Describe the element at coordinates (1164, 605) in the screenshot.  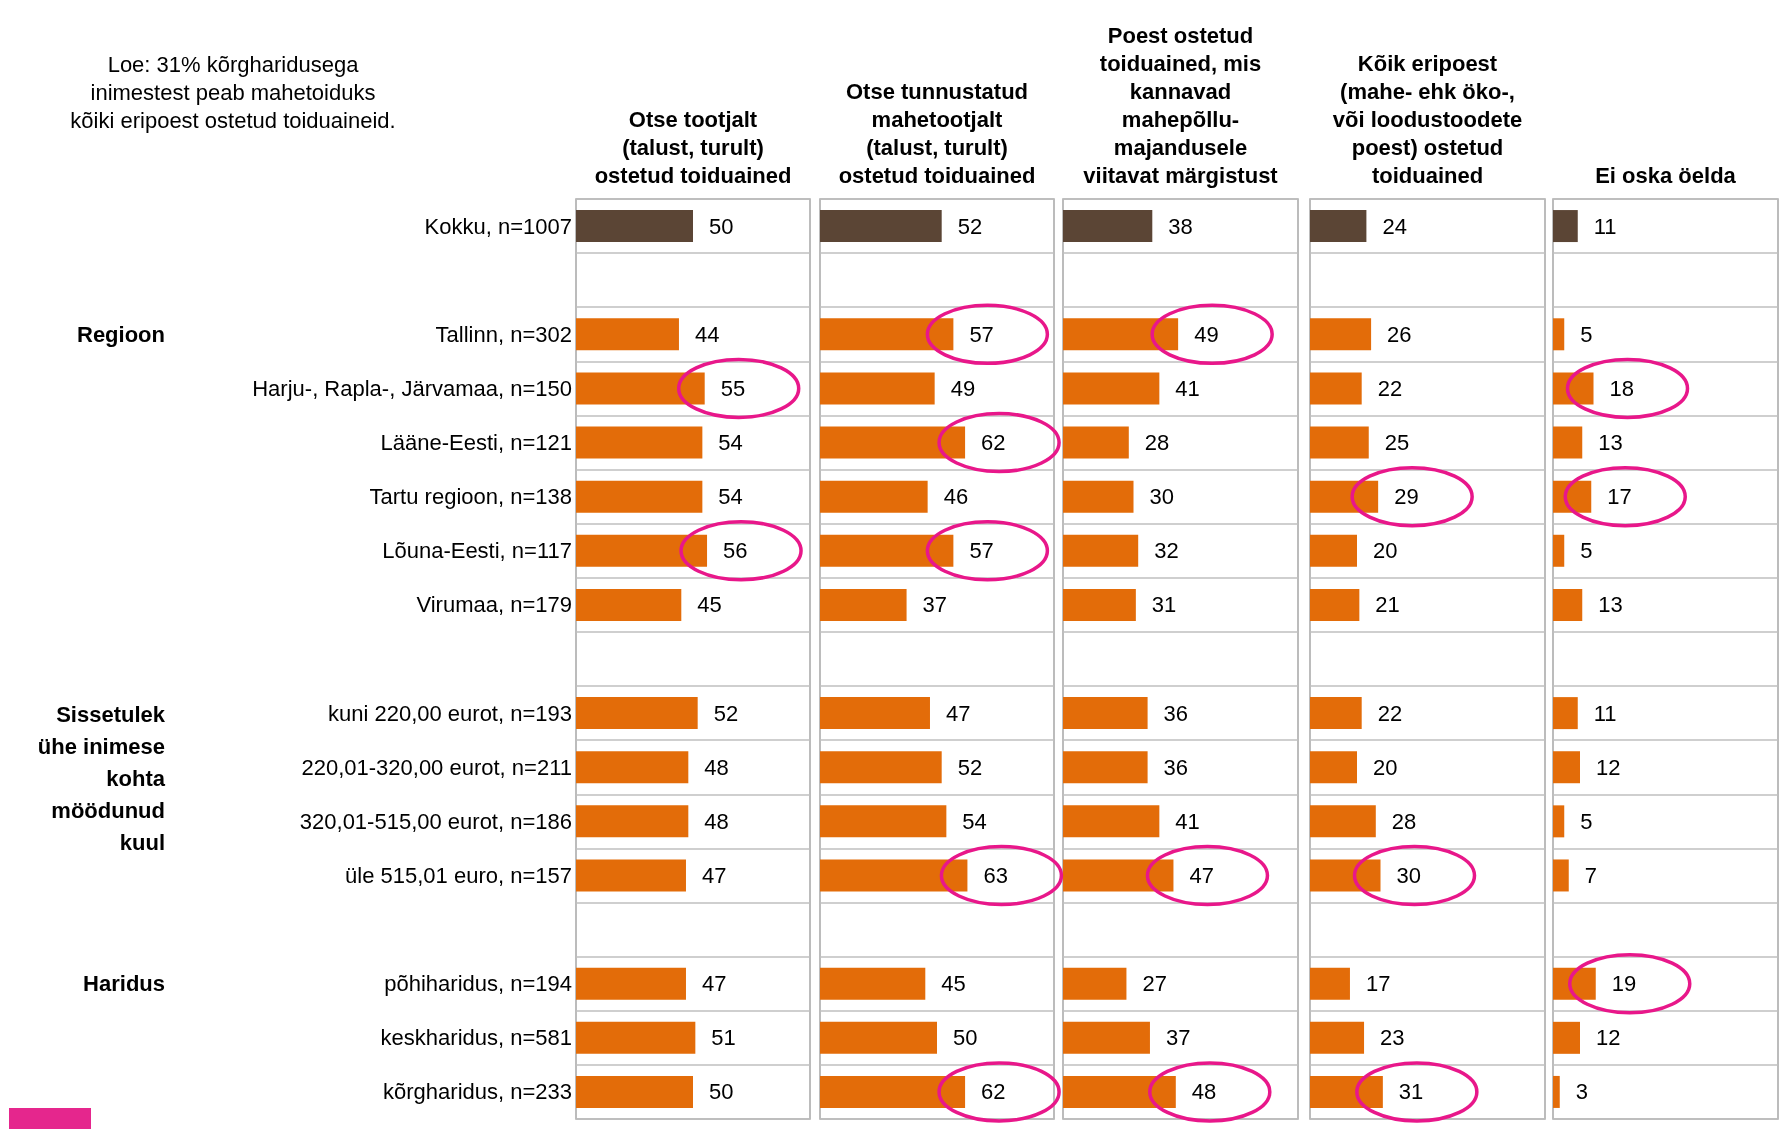
I see `data-label: 31` at that location.